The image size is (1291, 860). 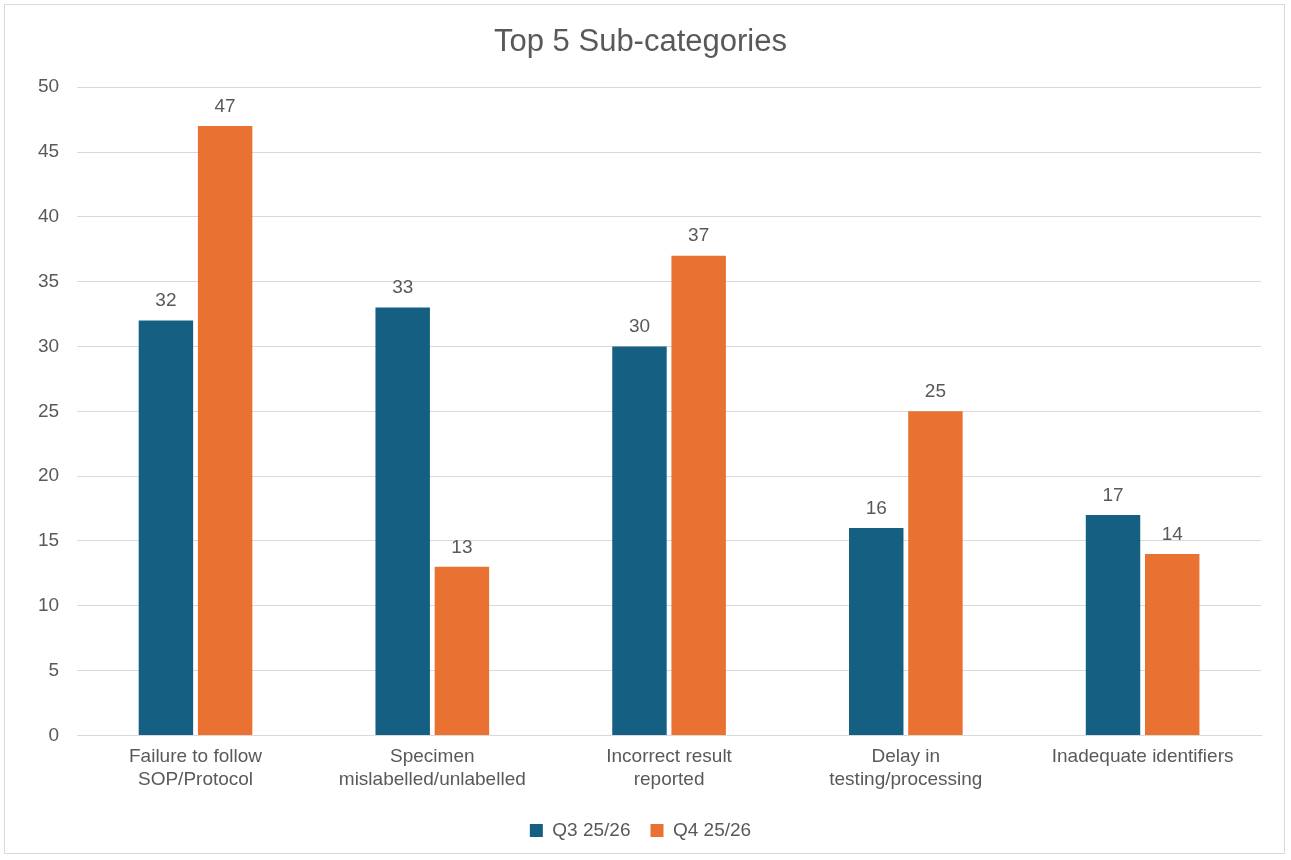 What do you see at coordinates (906, 767) in the screenshot?
I see `x-tick-label: Delay in testing/processing` at bounding box center [906, 767].